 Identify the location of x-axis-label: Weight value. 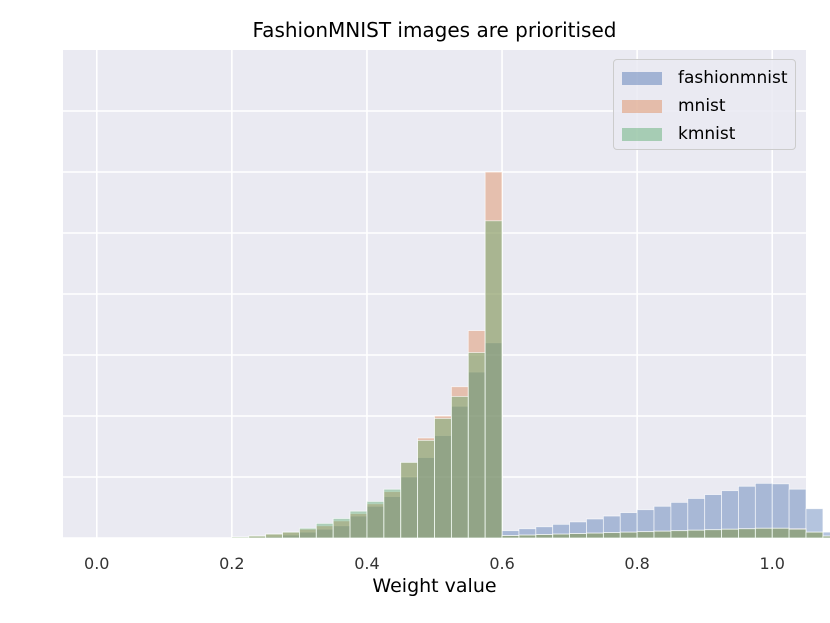
(434, 586).